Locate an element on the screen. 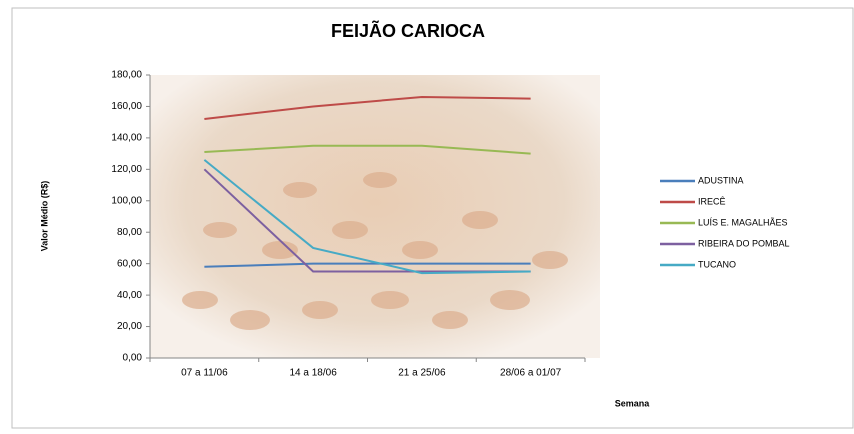 This screenshot has height=434, width=854. x-axis-label: Semana is located at coordinates (633, 403).